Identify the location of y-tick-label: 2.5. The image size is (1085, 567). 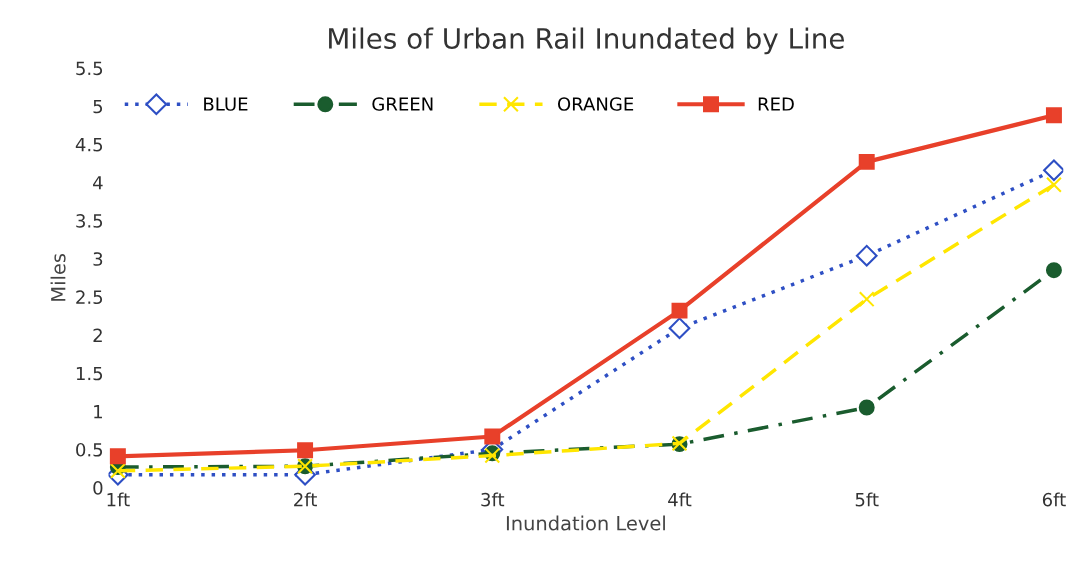
(89, 297).